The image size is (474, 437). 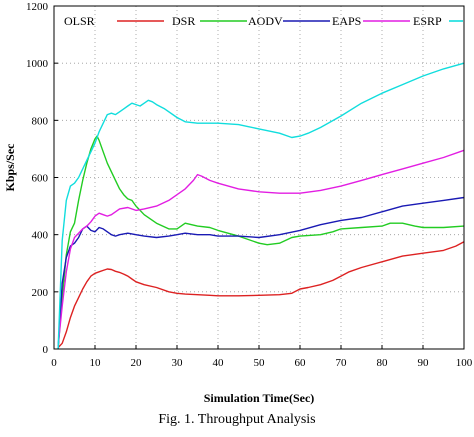 What do you see at coordinates (346, 21) in the screenshot?
I see `legend-label-eaps: EAPS` at bounding box center [346, 21].